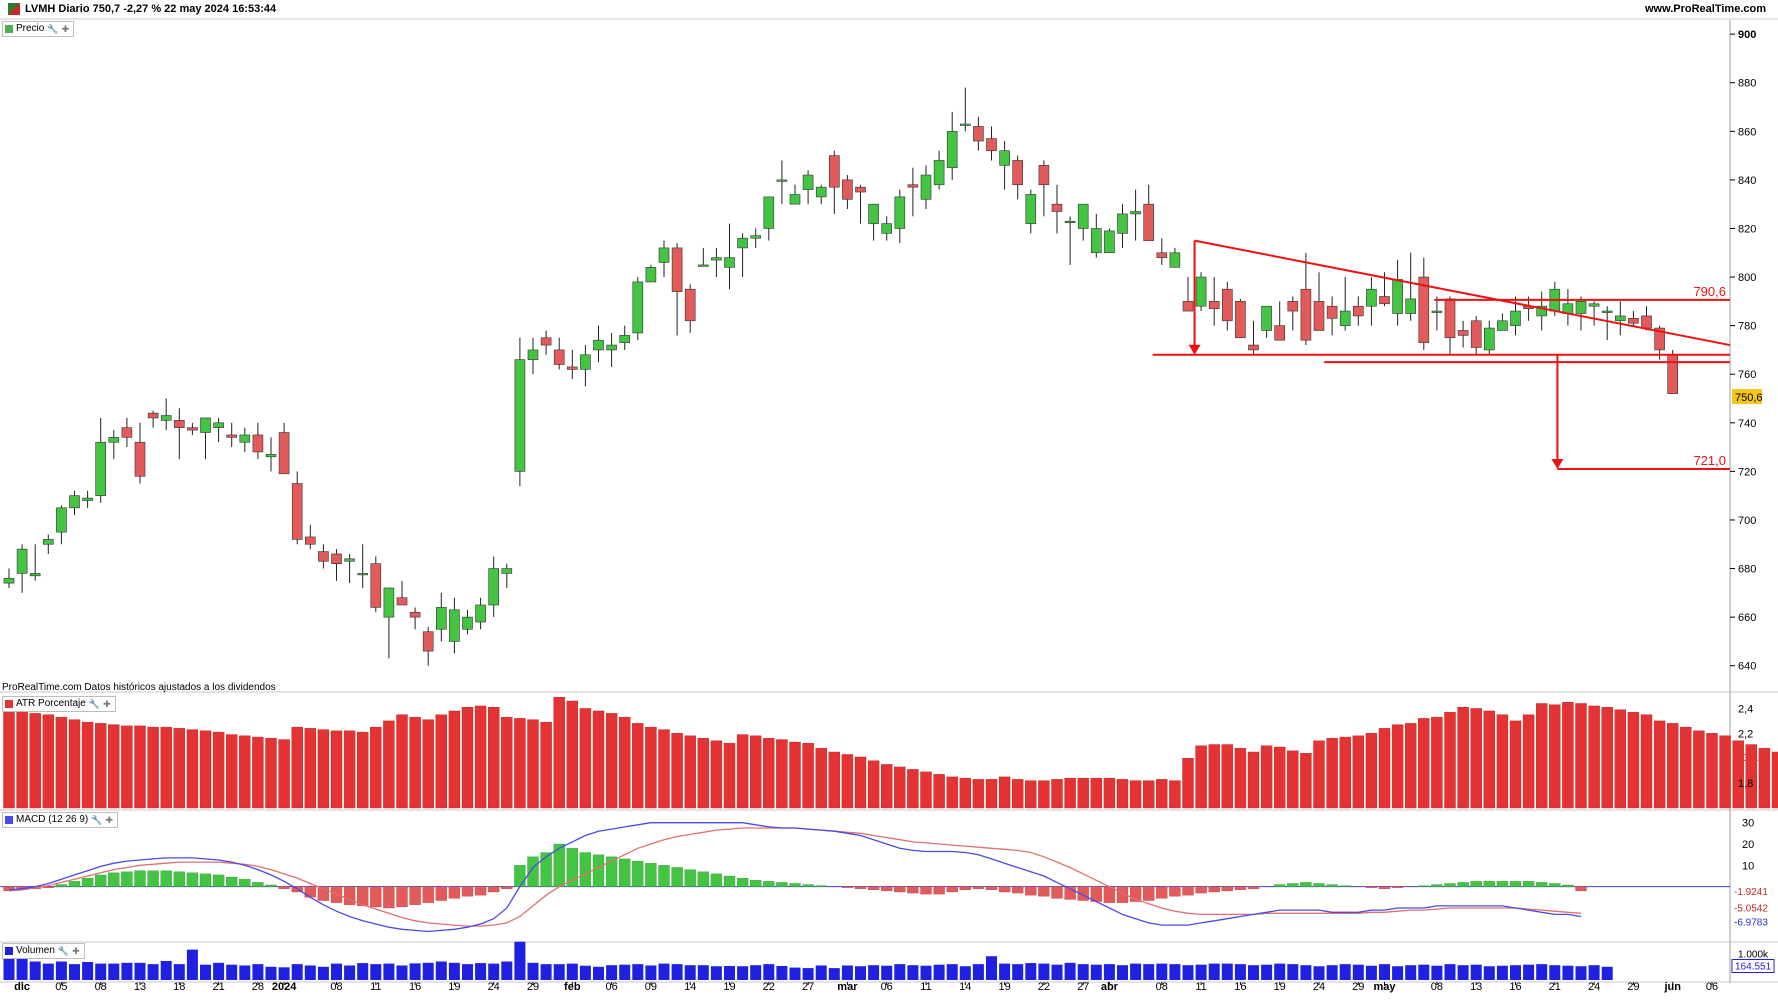  I want to click on volume-swatch, so click(9, 951).